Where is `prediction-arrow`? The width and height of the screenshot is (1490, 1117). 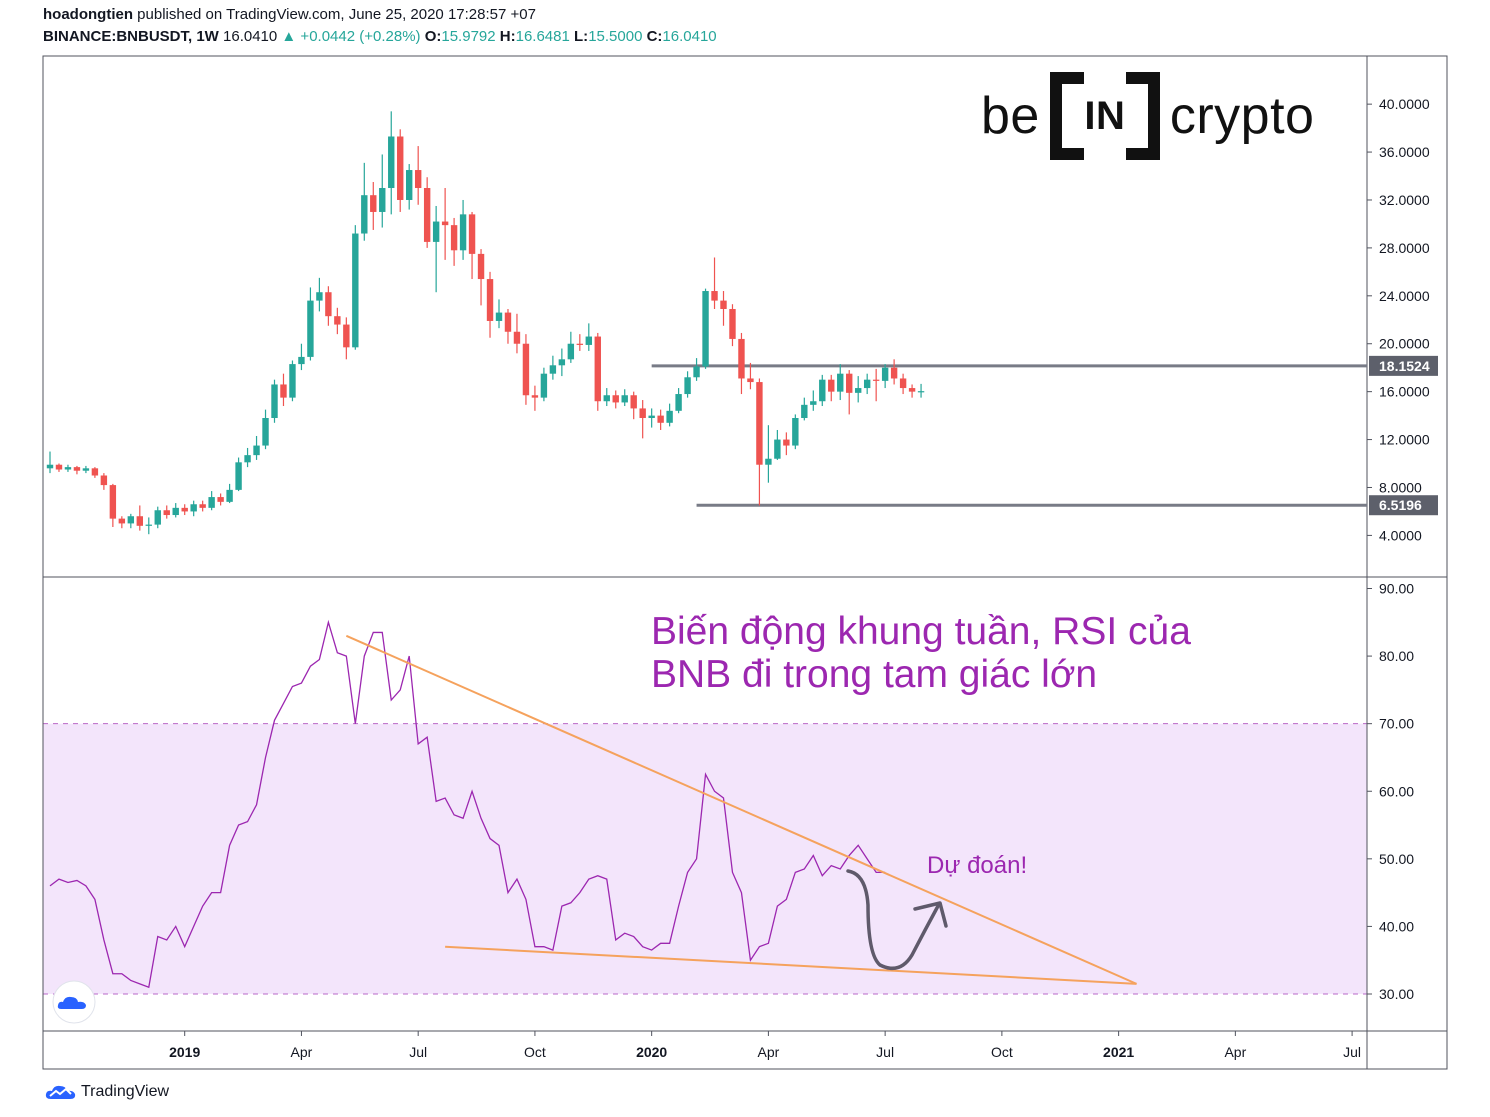
prediction-arrow is located at coordinates (893, 920).